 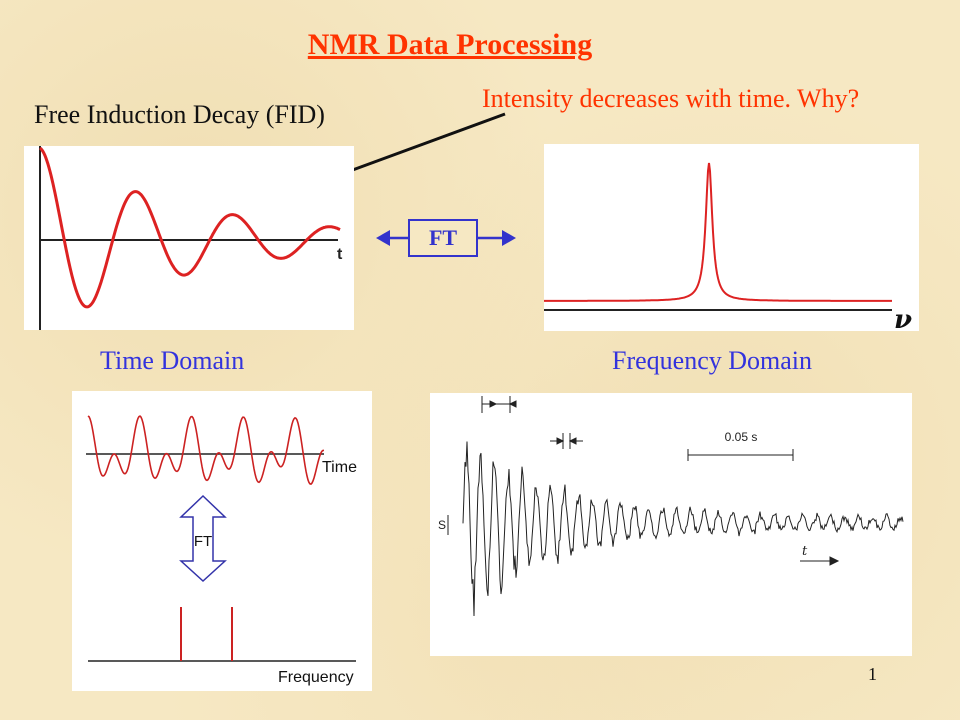 What do you see at coordinates (442, 525) in the screenshot?
I see `signal-axis-label: S` at bounding box center [442, 525].